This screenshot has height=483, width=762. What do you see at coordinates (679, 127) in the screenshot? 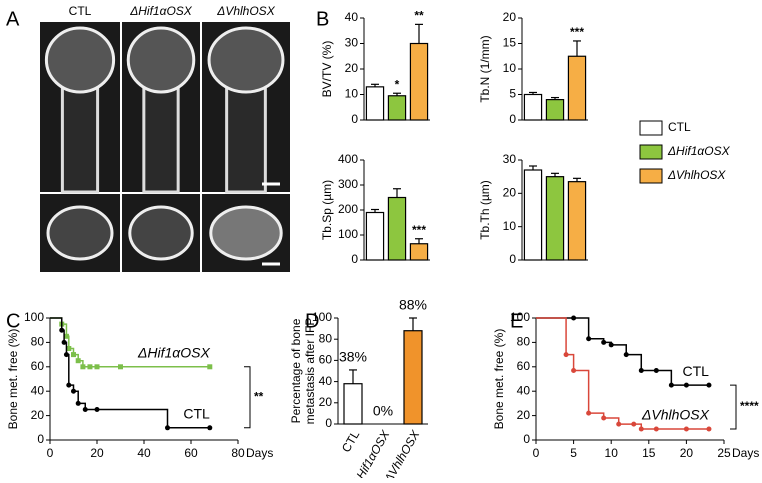
I see `legend-label: CTL` at bounding box center [679, 127].